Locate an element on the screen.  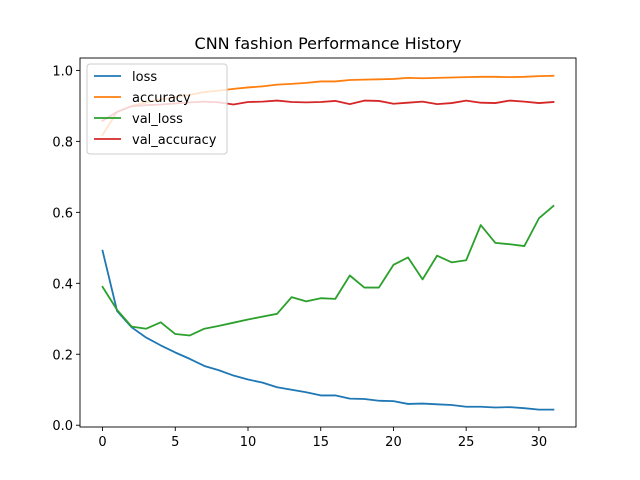
y-tick-label: 1.0 is located at coordinates (62, 71).